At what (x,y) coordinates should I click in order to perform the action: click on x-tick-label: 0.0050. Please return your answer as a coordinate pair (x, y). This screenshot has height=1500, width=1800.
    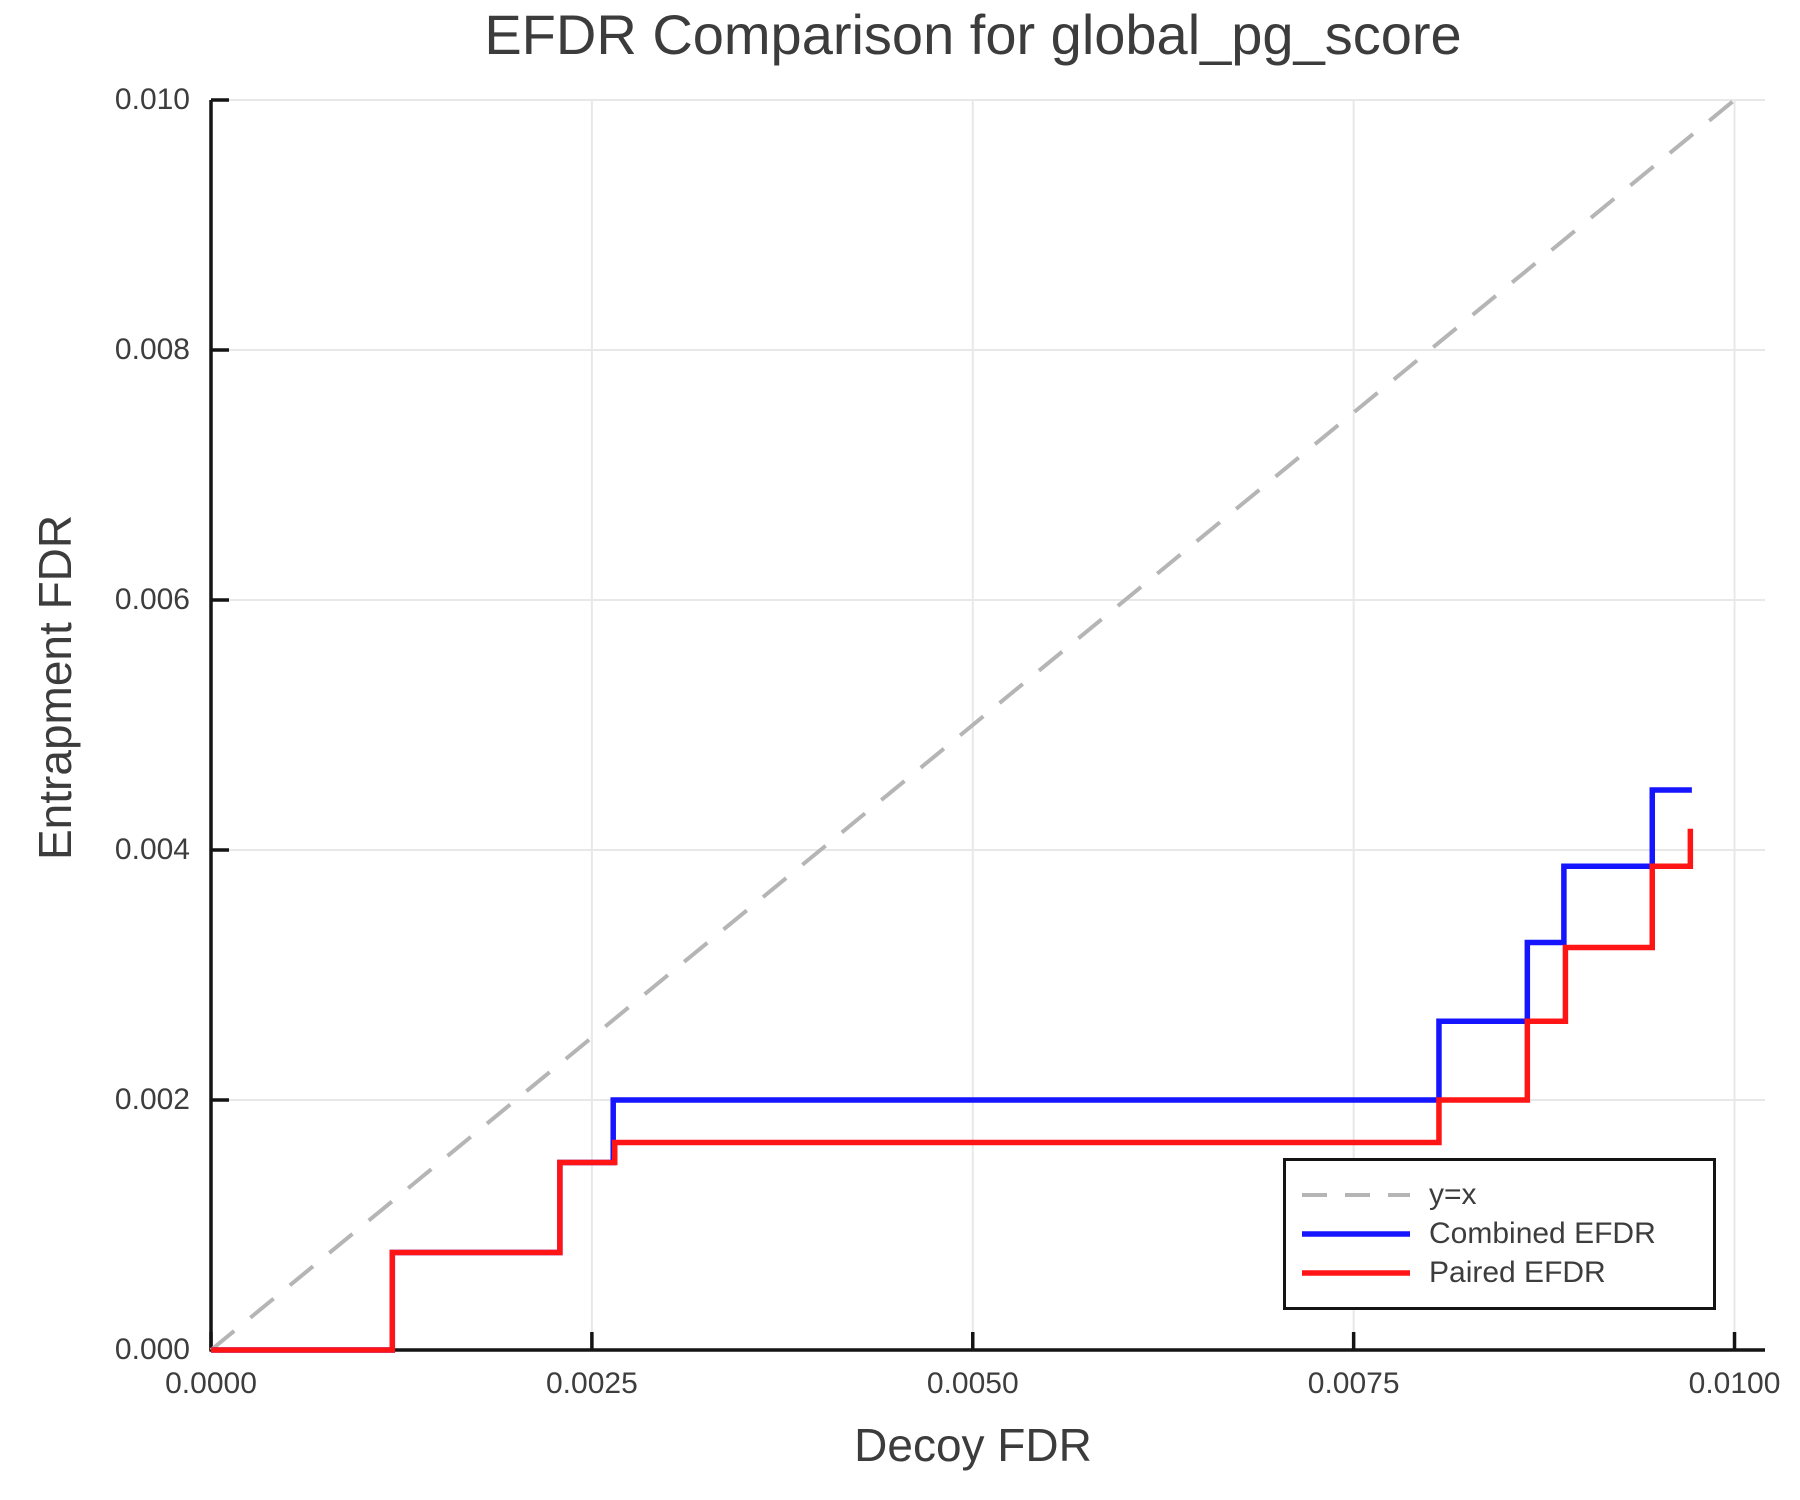
    Looking at the image, I should click on (972, 1383).